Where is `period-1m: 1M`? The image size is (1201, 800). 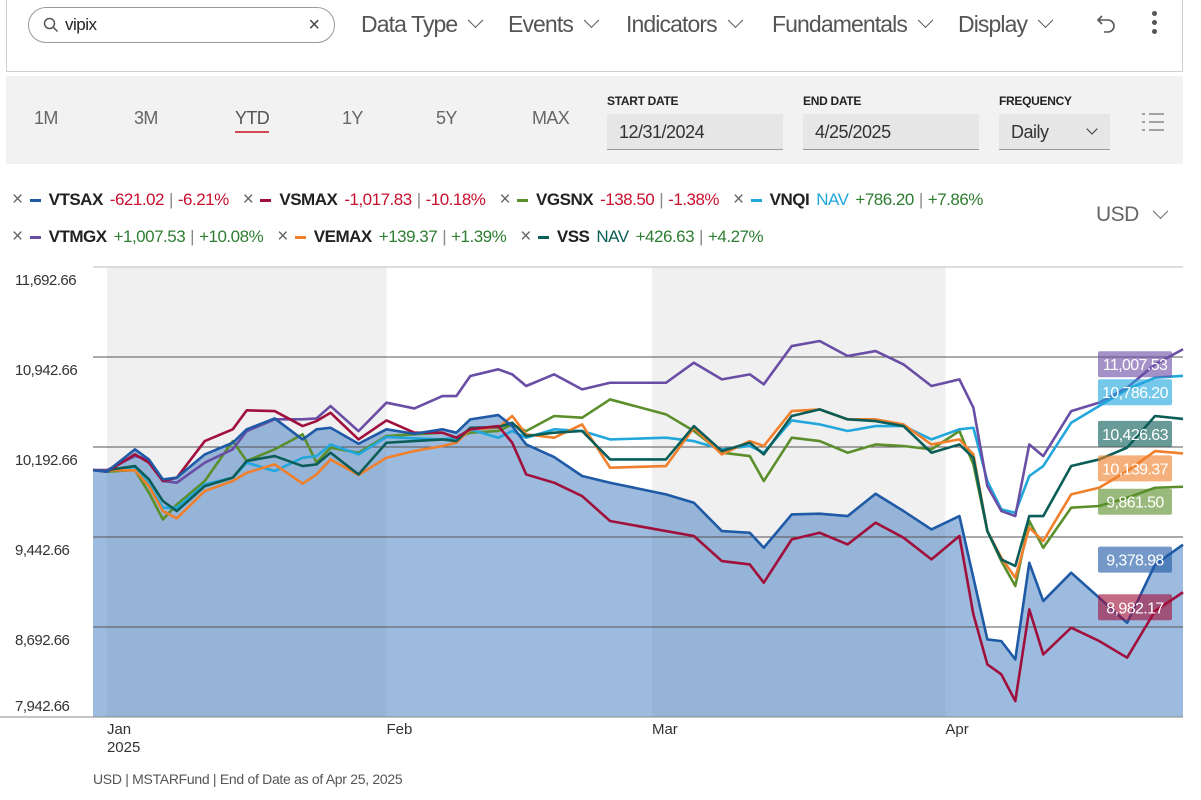
period-1m: 1M is located at coordinates (46, 118).